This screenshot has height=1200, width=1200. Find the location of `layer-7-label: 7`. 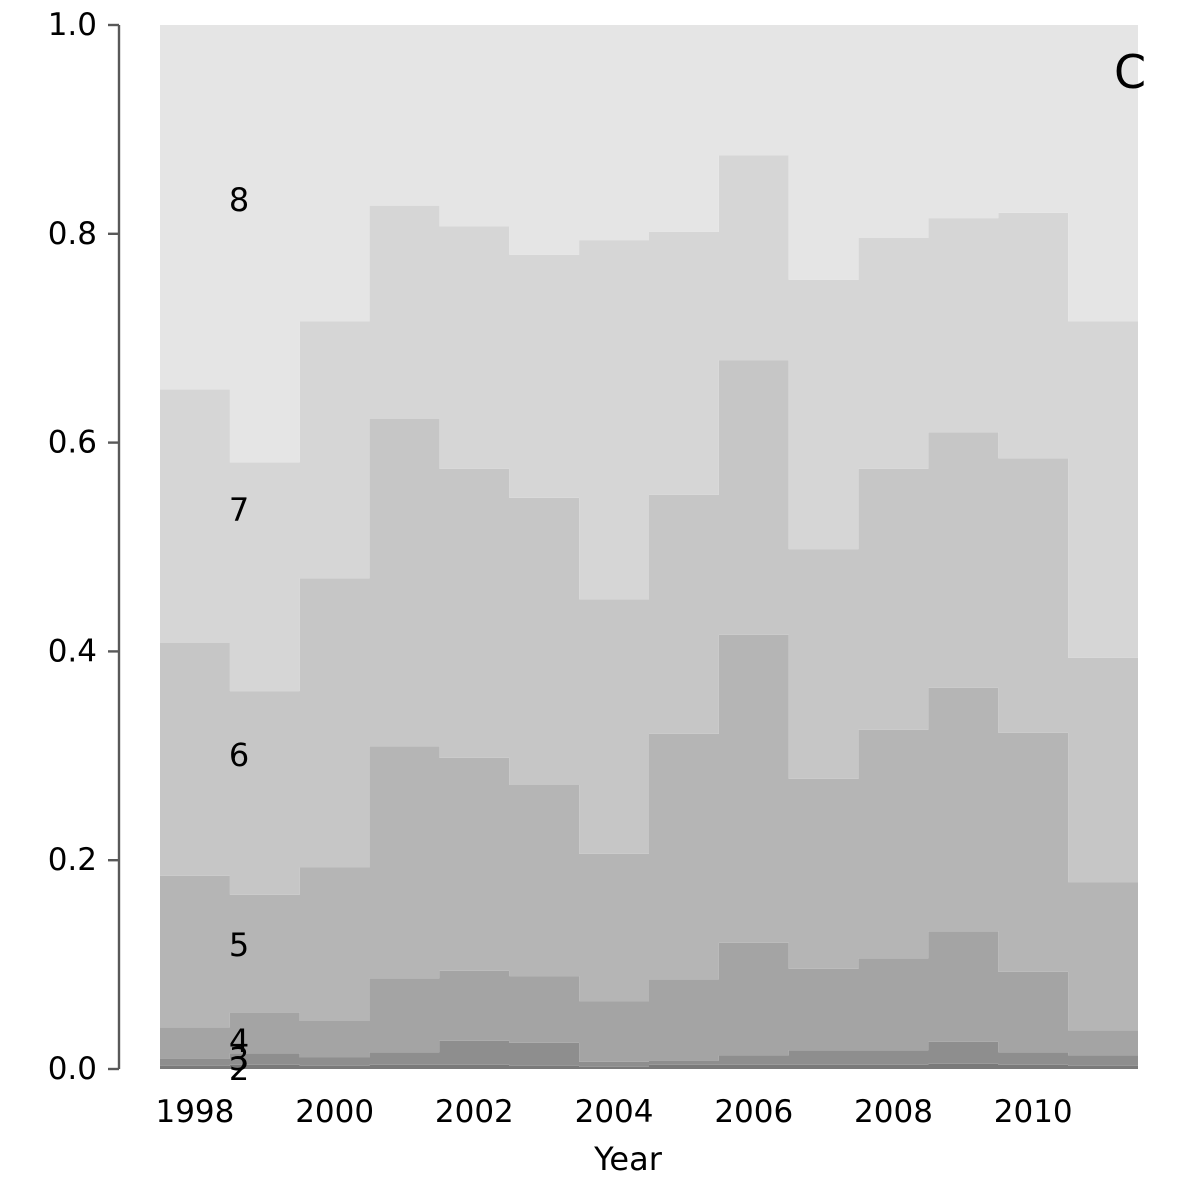

layer-7-label: 7 is located at coordinates (239, 510).